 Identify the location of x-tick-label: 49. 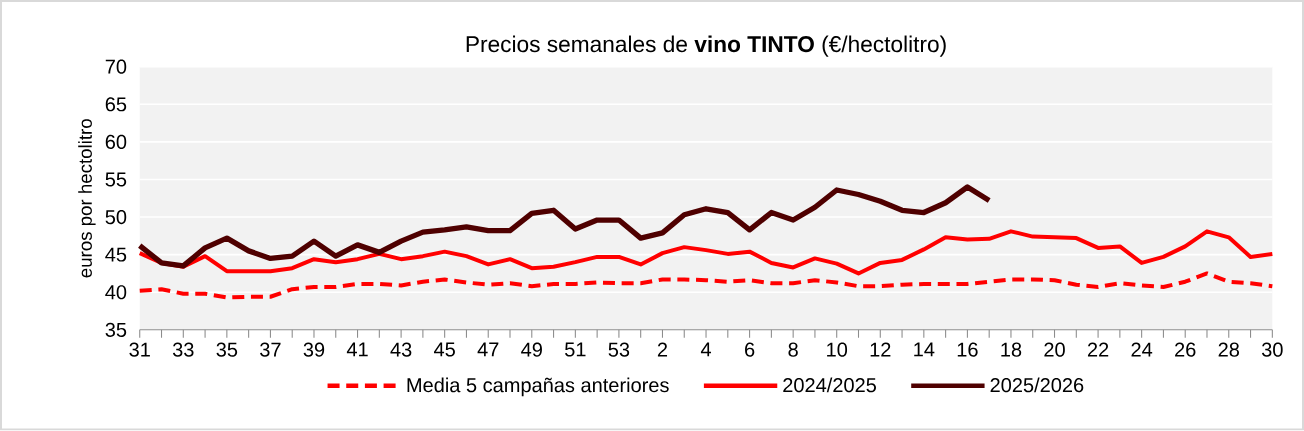
(531, 349).